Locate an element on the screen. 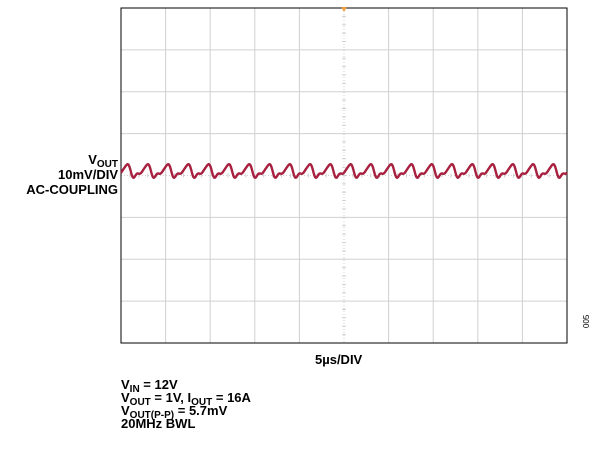 The image size is (593, 449). figure-id: 005 is located at coordinates (586, 321).